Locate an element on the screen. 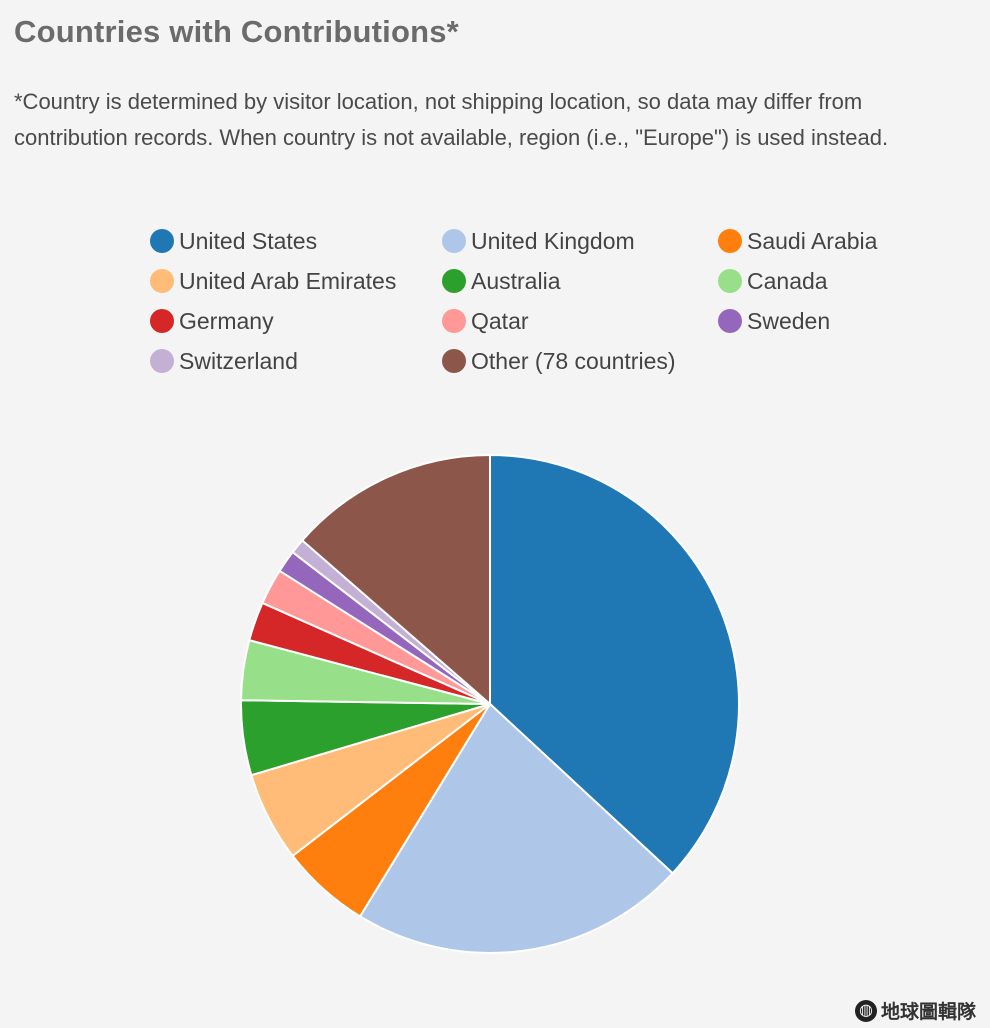 The image size is (990, 1028). pie-slice-united-kingdom is located at coordinates (516, 828).